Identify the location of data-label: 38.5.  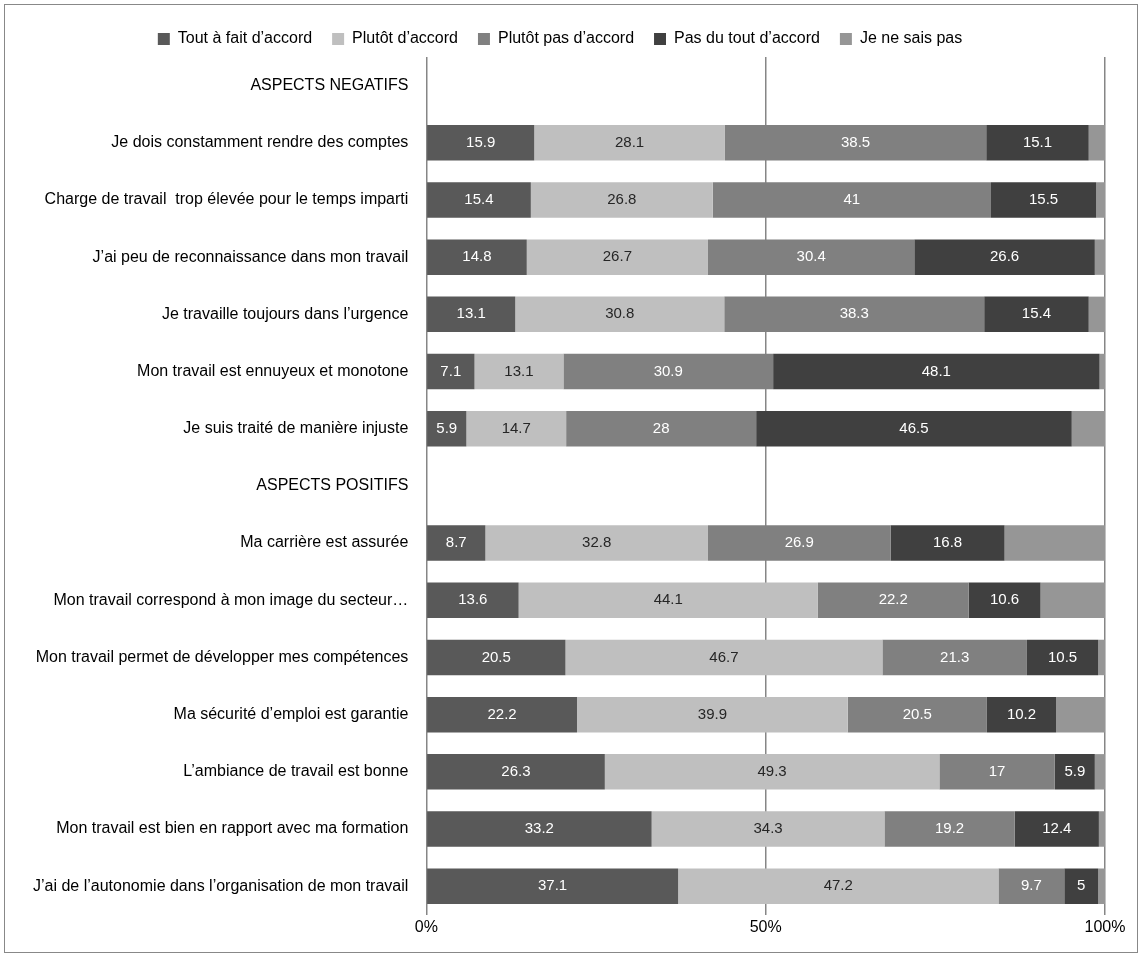
(855, 141).